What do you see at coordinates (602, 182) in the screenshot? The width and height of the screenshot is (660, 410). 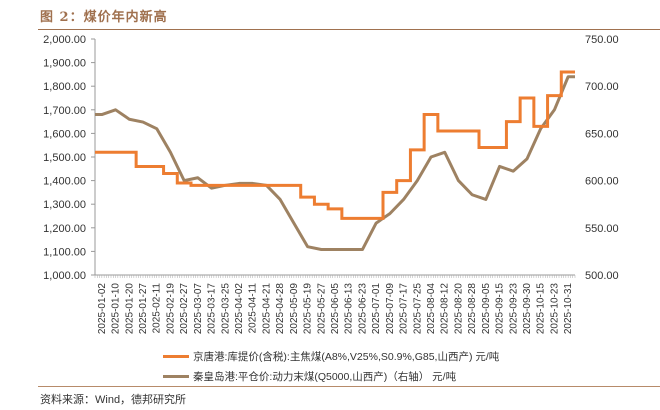 I see `y-right-tick-label: 600.00` at bounding box center [602, 182].